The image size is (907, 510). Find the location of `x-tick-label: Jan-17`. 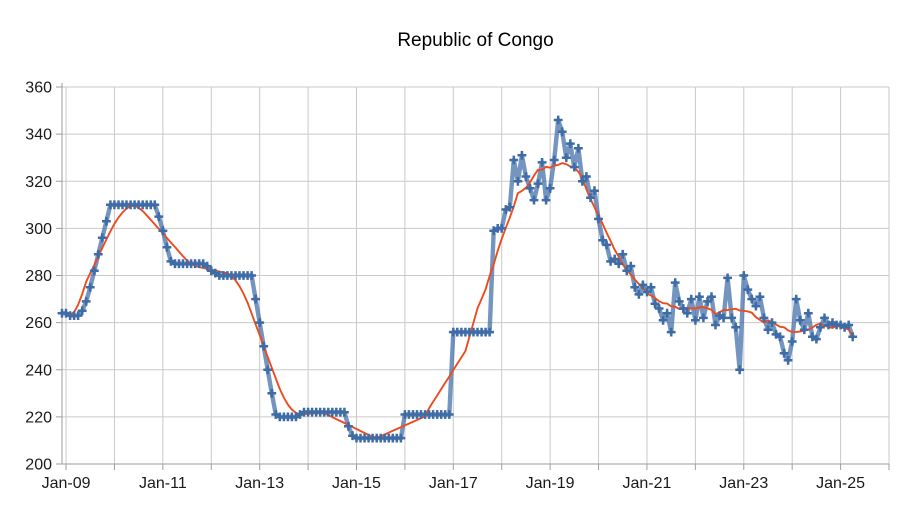

x-tick-label: Jan-17 is located at coordinates (453, 483).